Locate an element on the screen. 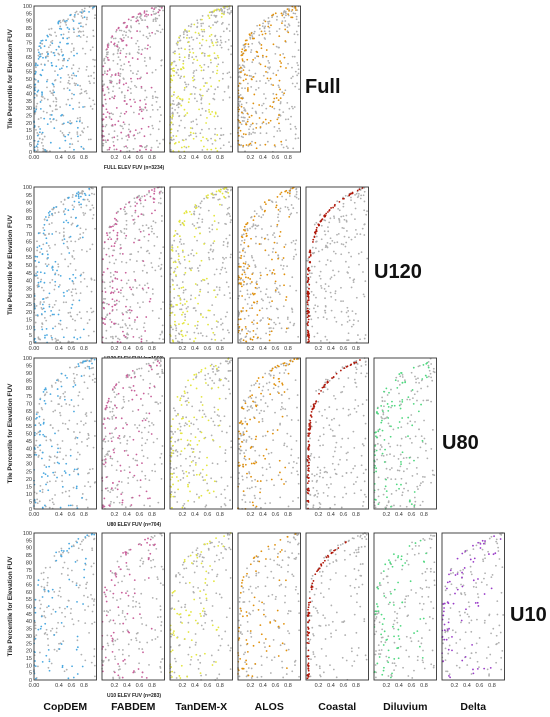 The width and height of the screenshot is (550, 717). y-tick-label: 70 is located at coordinates (29, 51).